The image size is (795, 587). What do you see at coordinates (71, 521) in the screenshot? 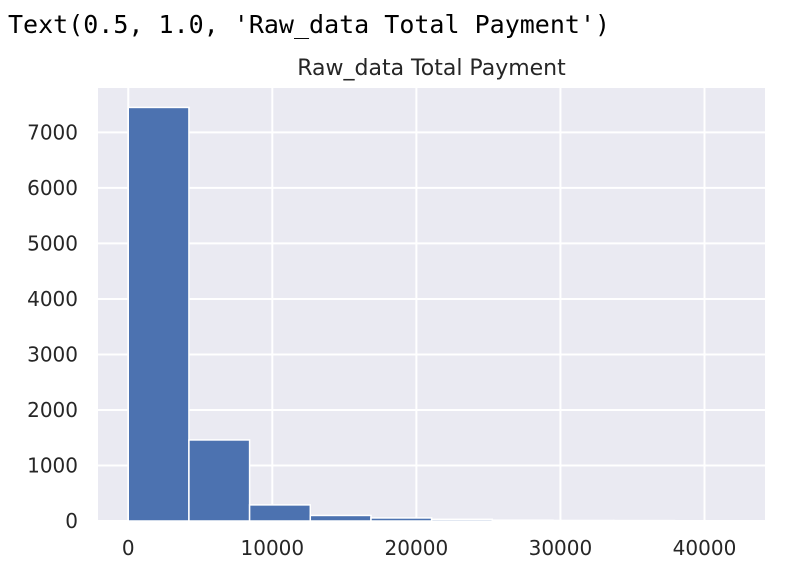
I see `y-tick-label: 0` at bounding box center [71, 521].